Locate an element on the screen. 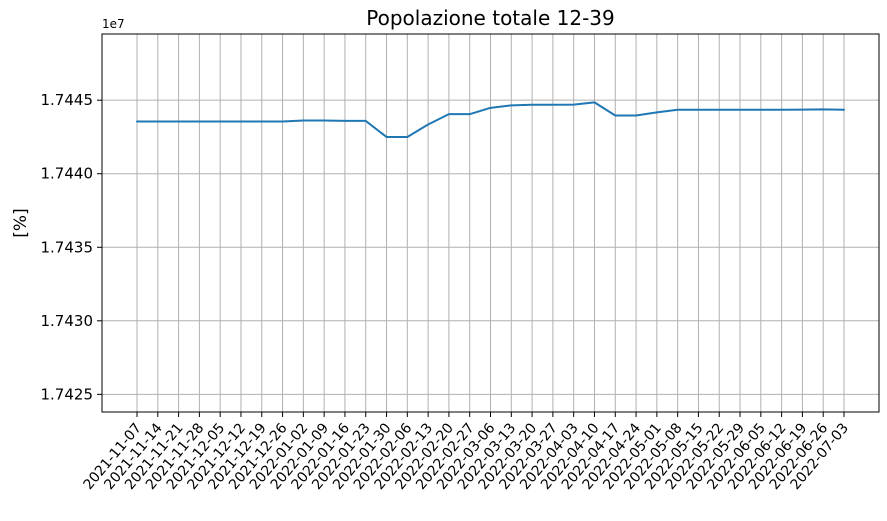  y-axis: 1.7425 1.7430 1.7435 1.7440 1.7445 is located at coordinates (71, 247).